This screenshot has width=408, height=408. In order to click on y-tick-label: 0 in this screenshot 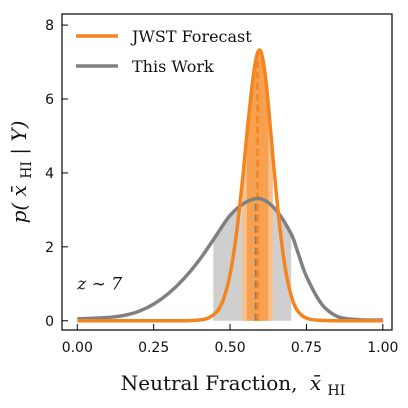, I will do `click(49, 322)`.